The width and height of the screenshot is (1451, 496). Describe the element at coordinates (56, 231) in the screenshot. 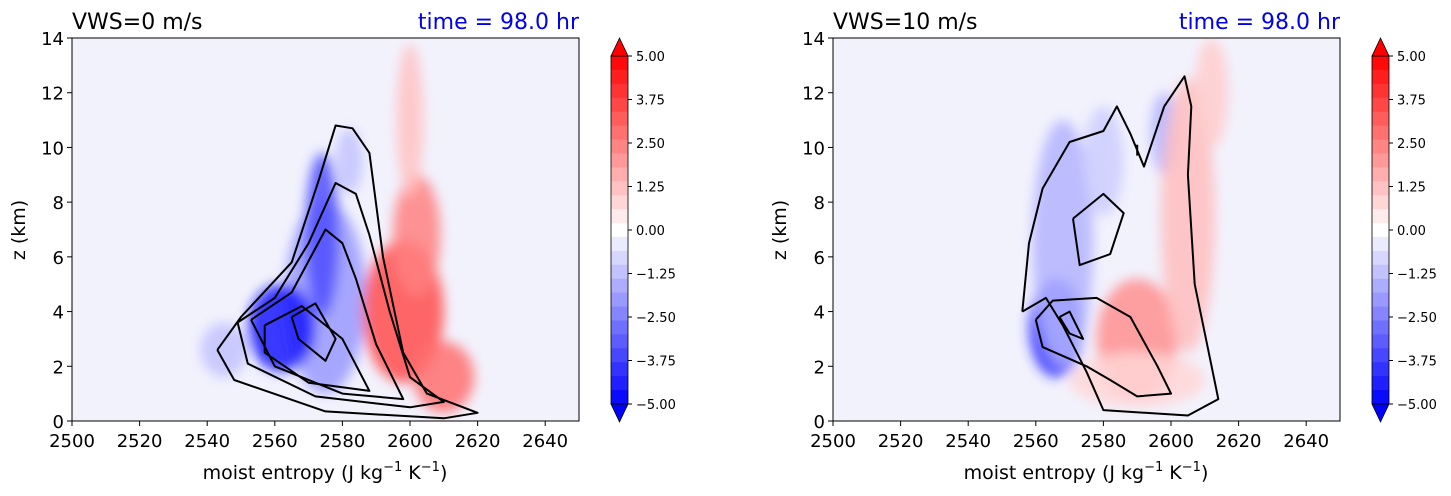

I see `y-axis-ticks: 0 2 4 6 8 10 12 14` at that location.